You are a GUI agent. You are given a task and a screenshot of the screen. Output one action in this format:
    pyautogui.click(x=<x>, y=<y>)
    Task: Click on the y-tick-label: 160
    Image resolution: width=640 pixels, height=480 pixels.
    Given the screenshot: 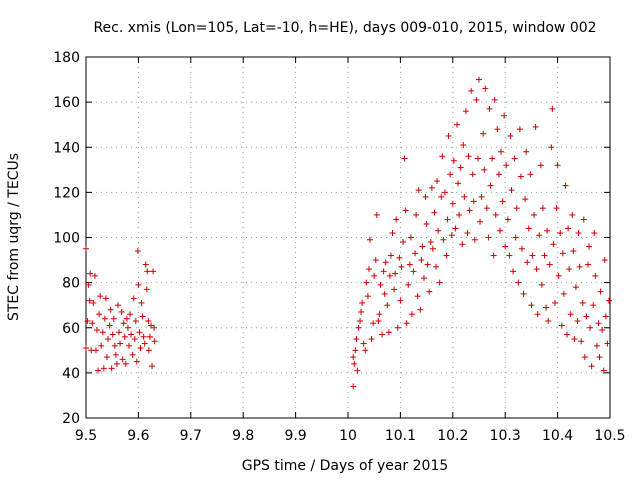 What is the action you would take?
    pyautogui.click(x=66, y=103)
    